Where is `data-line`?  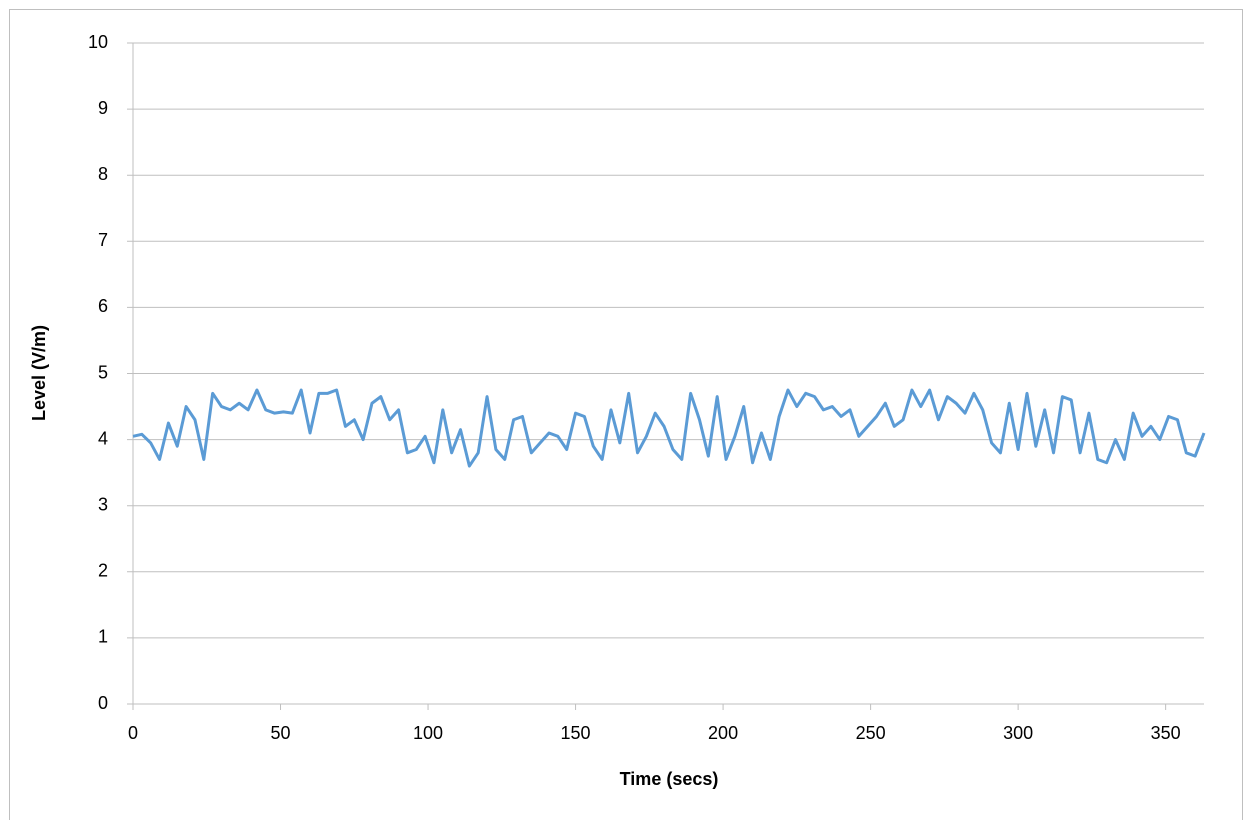 data-line is located at coordinates (669, 428).